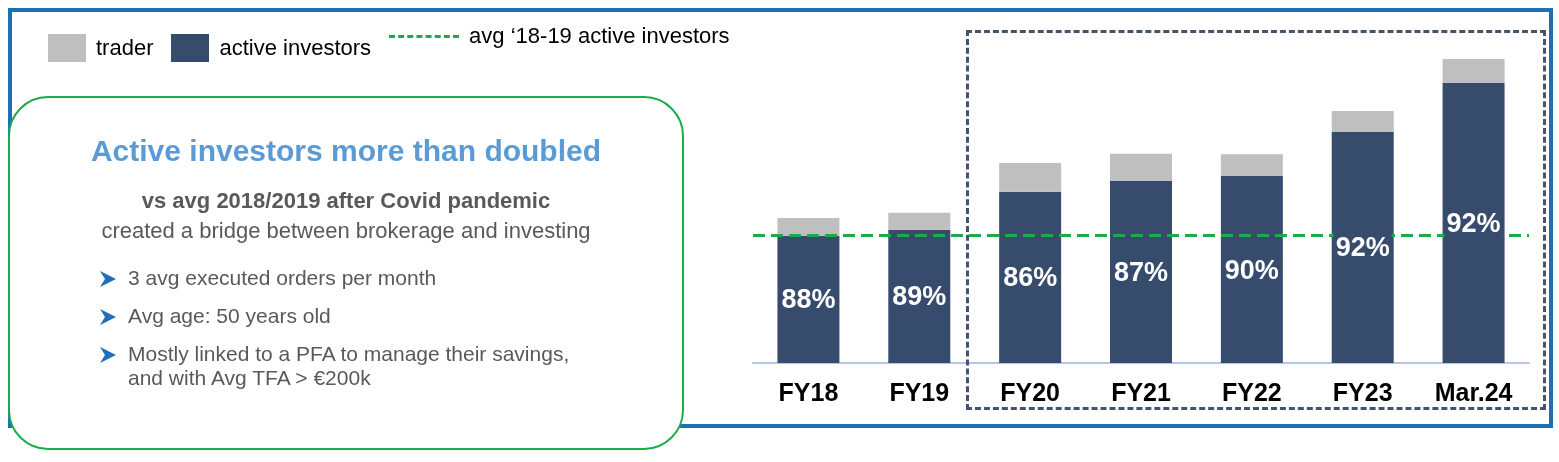 The height and width of the screenshot is (462, 1559). I want to click on text: created a bridge between brokerage and investing, so click(346, 231).